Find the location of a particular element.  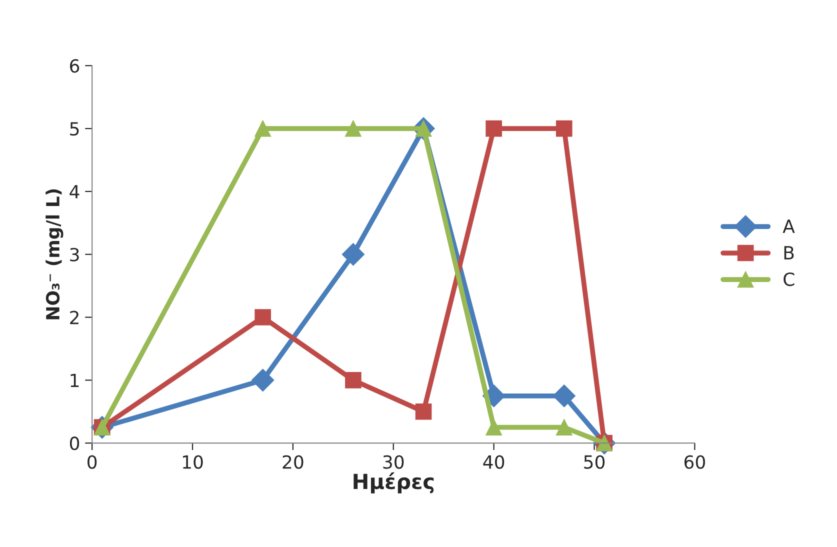

x-tick-label: 20 is located at coordinates (293, 462).